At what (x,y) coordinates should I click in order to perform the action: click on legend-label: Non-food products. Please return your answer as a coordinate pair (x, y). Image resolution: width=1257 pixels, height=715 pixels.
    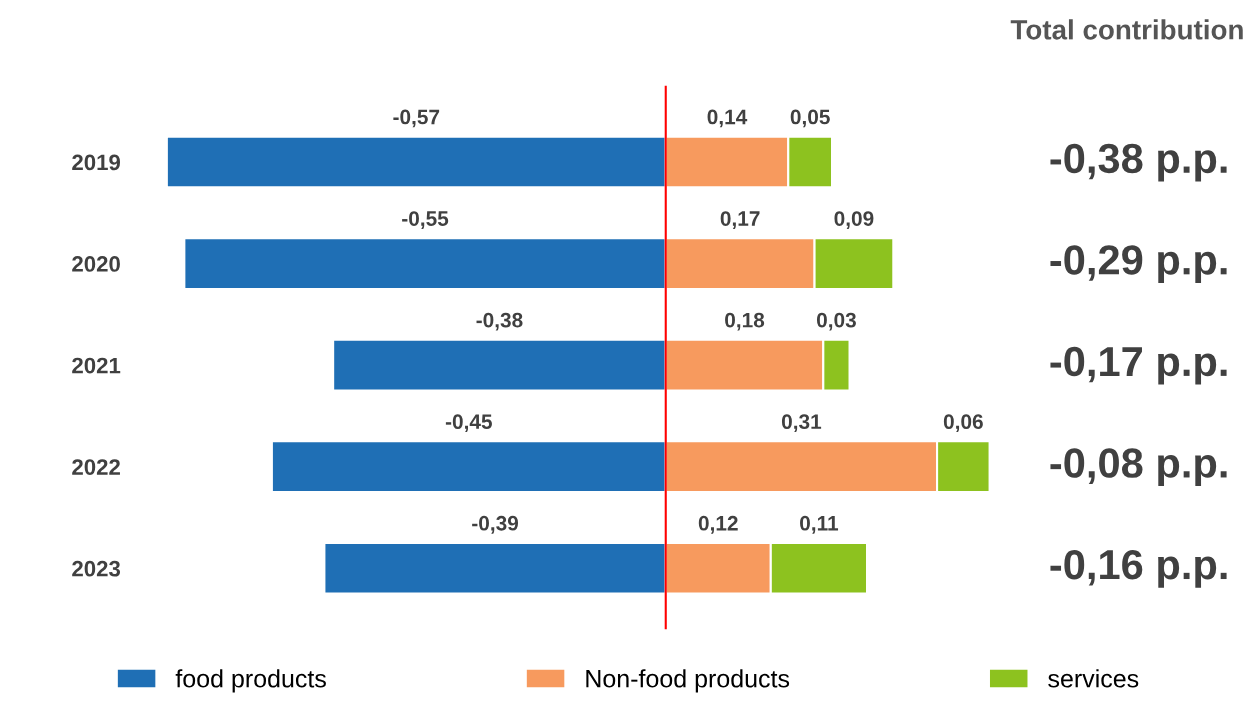
    Looking at the image, I should click on (688, 681).